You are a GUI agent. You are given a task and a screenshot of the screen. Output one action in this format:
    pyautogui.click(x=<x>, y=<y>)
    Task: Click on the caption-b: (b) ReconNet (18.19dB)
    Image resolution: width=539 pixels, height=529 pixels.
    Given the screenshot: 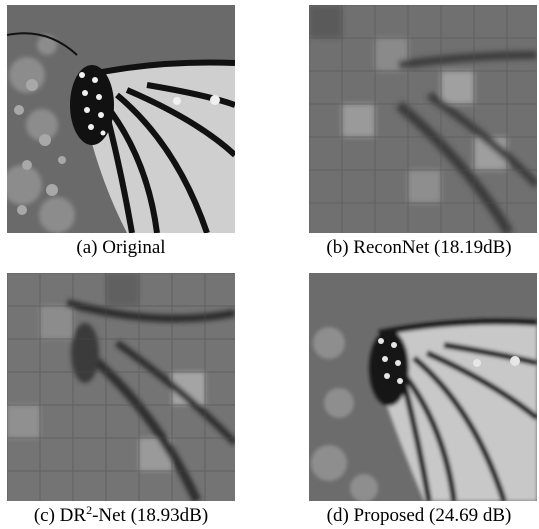 What is the action you would take?
    pyautogui.click(x=419, y=247)
    